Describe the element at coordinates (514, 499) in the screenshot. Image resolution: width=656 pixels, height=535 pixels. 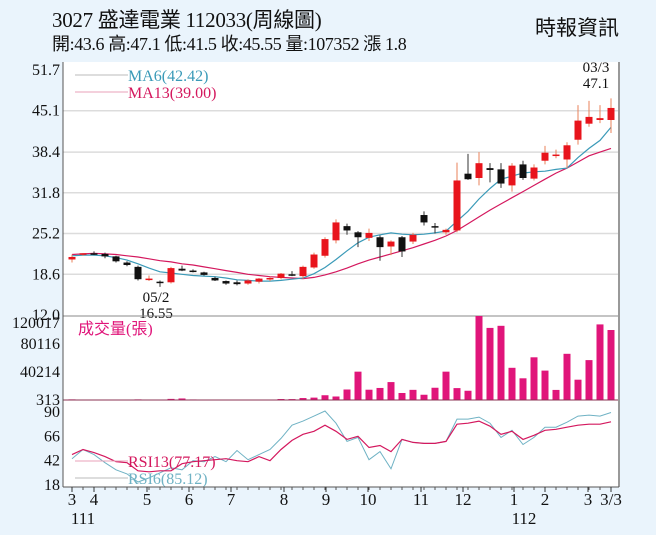
I see `x-axis-tick-label: 1` at that location.